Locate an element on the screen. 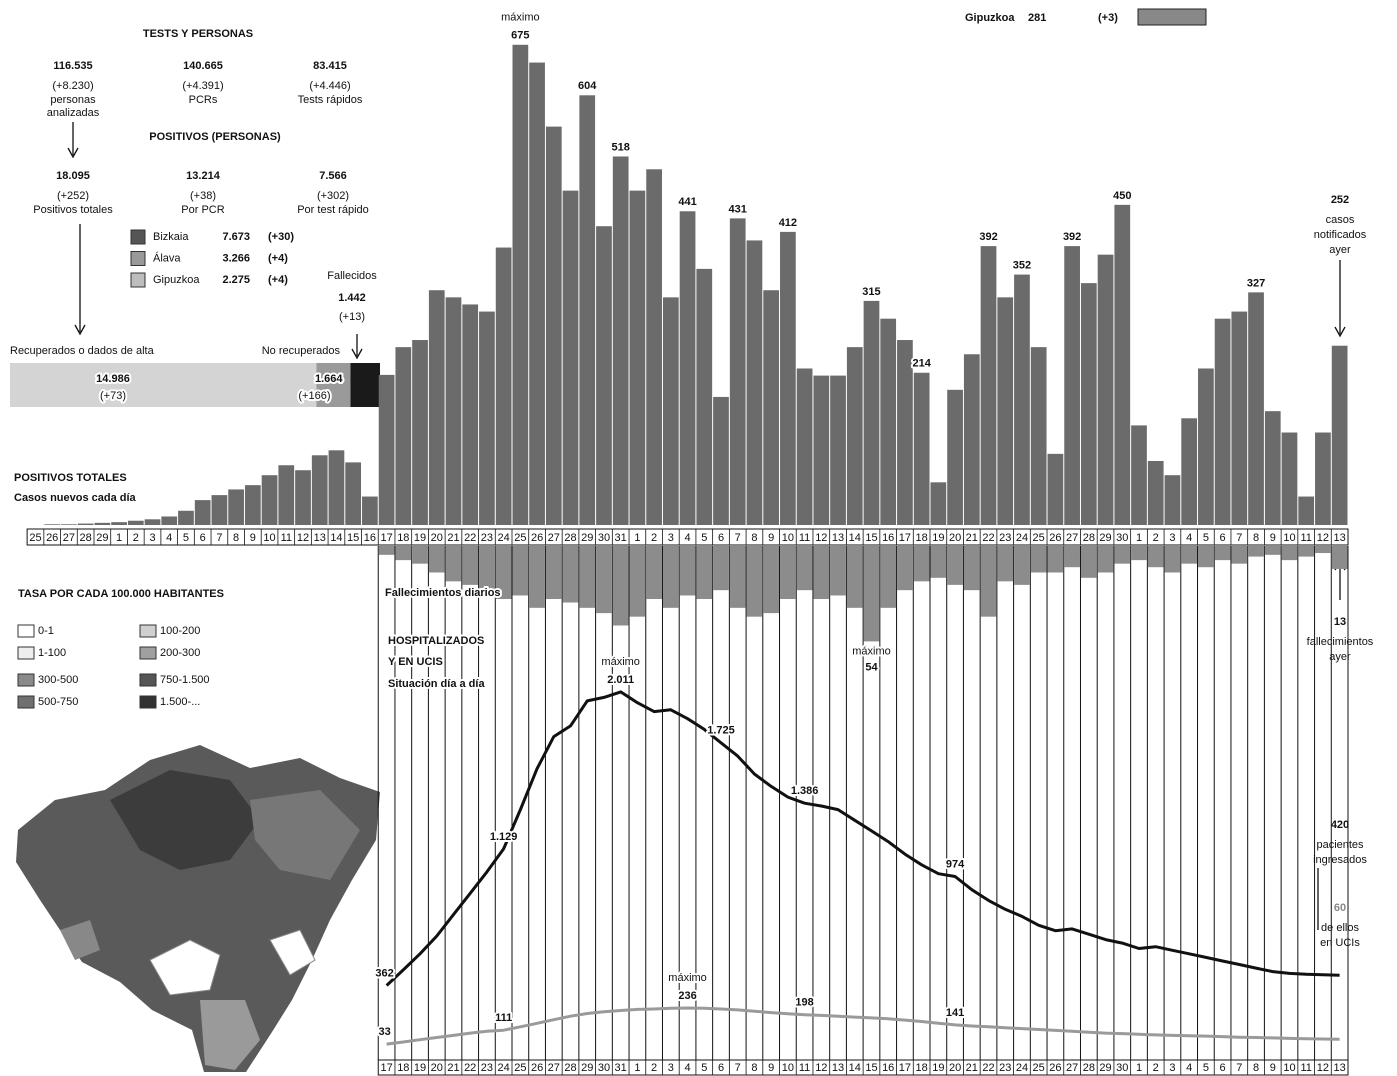  value-label: 1.129 is located at coordinates (504, 837).